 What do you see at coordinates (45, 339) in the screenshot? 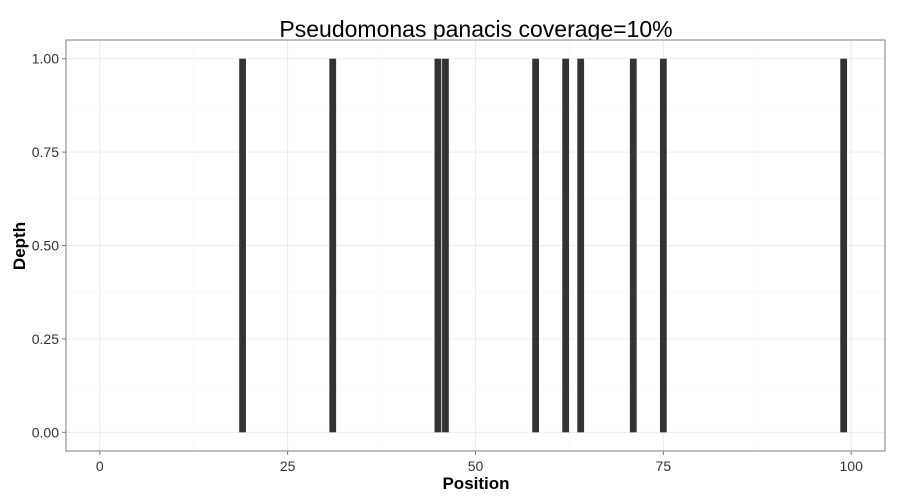
I see `y-tick-label: 0.25` at bounding box center [45, 339].